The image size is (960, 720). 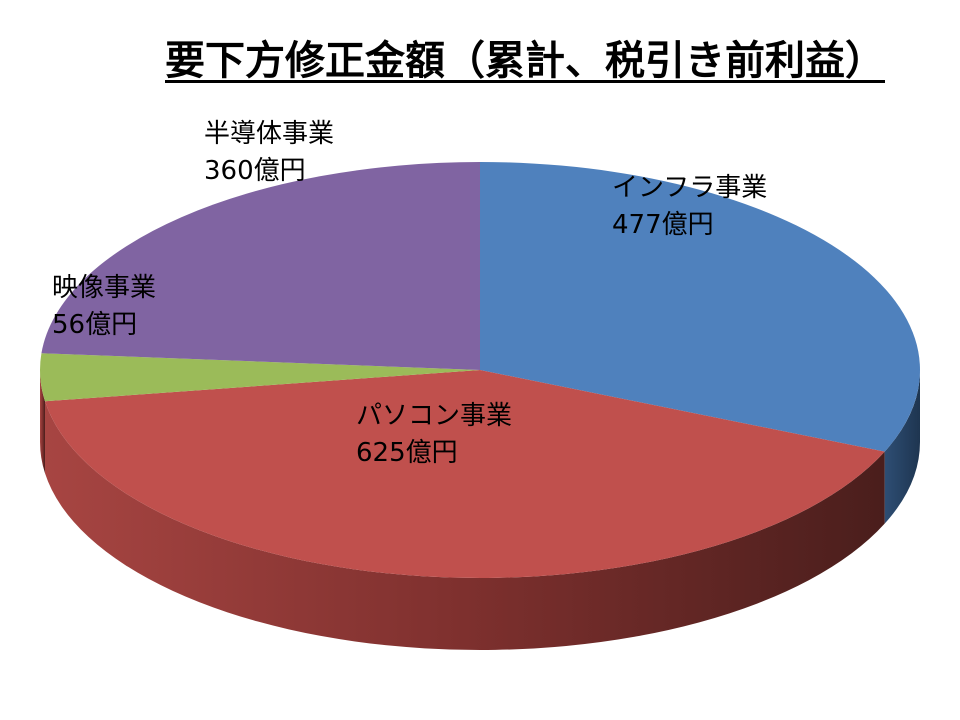 I want to click on slice-label-2: パソコン事業, so click(x=434, y=416).